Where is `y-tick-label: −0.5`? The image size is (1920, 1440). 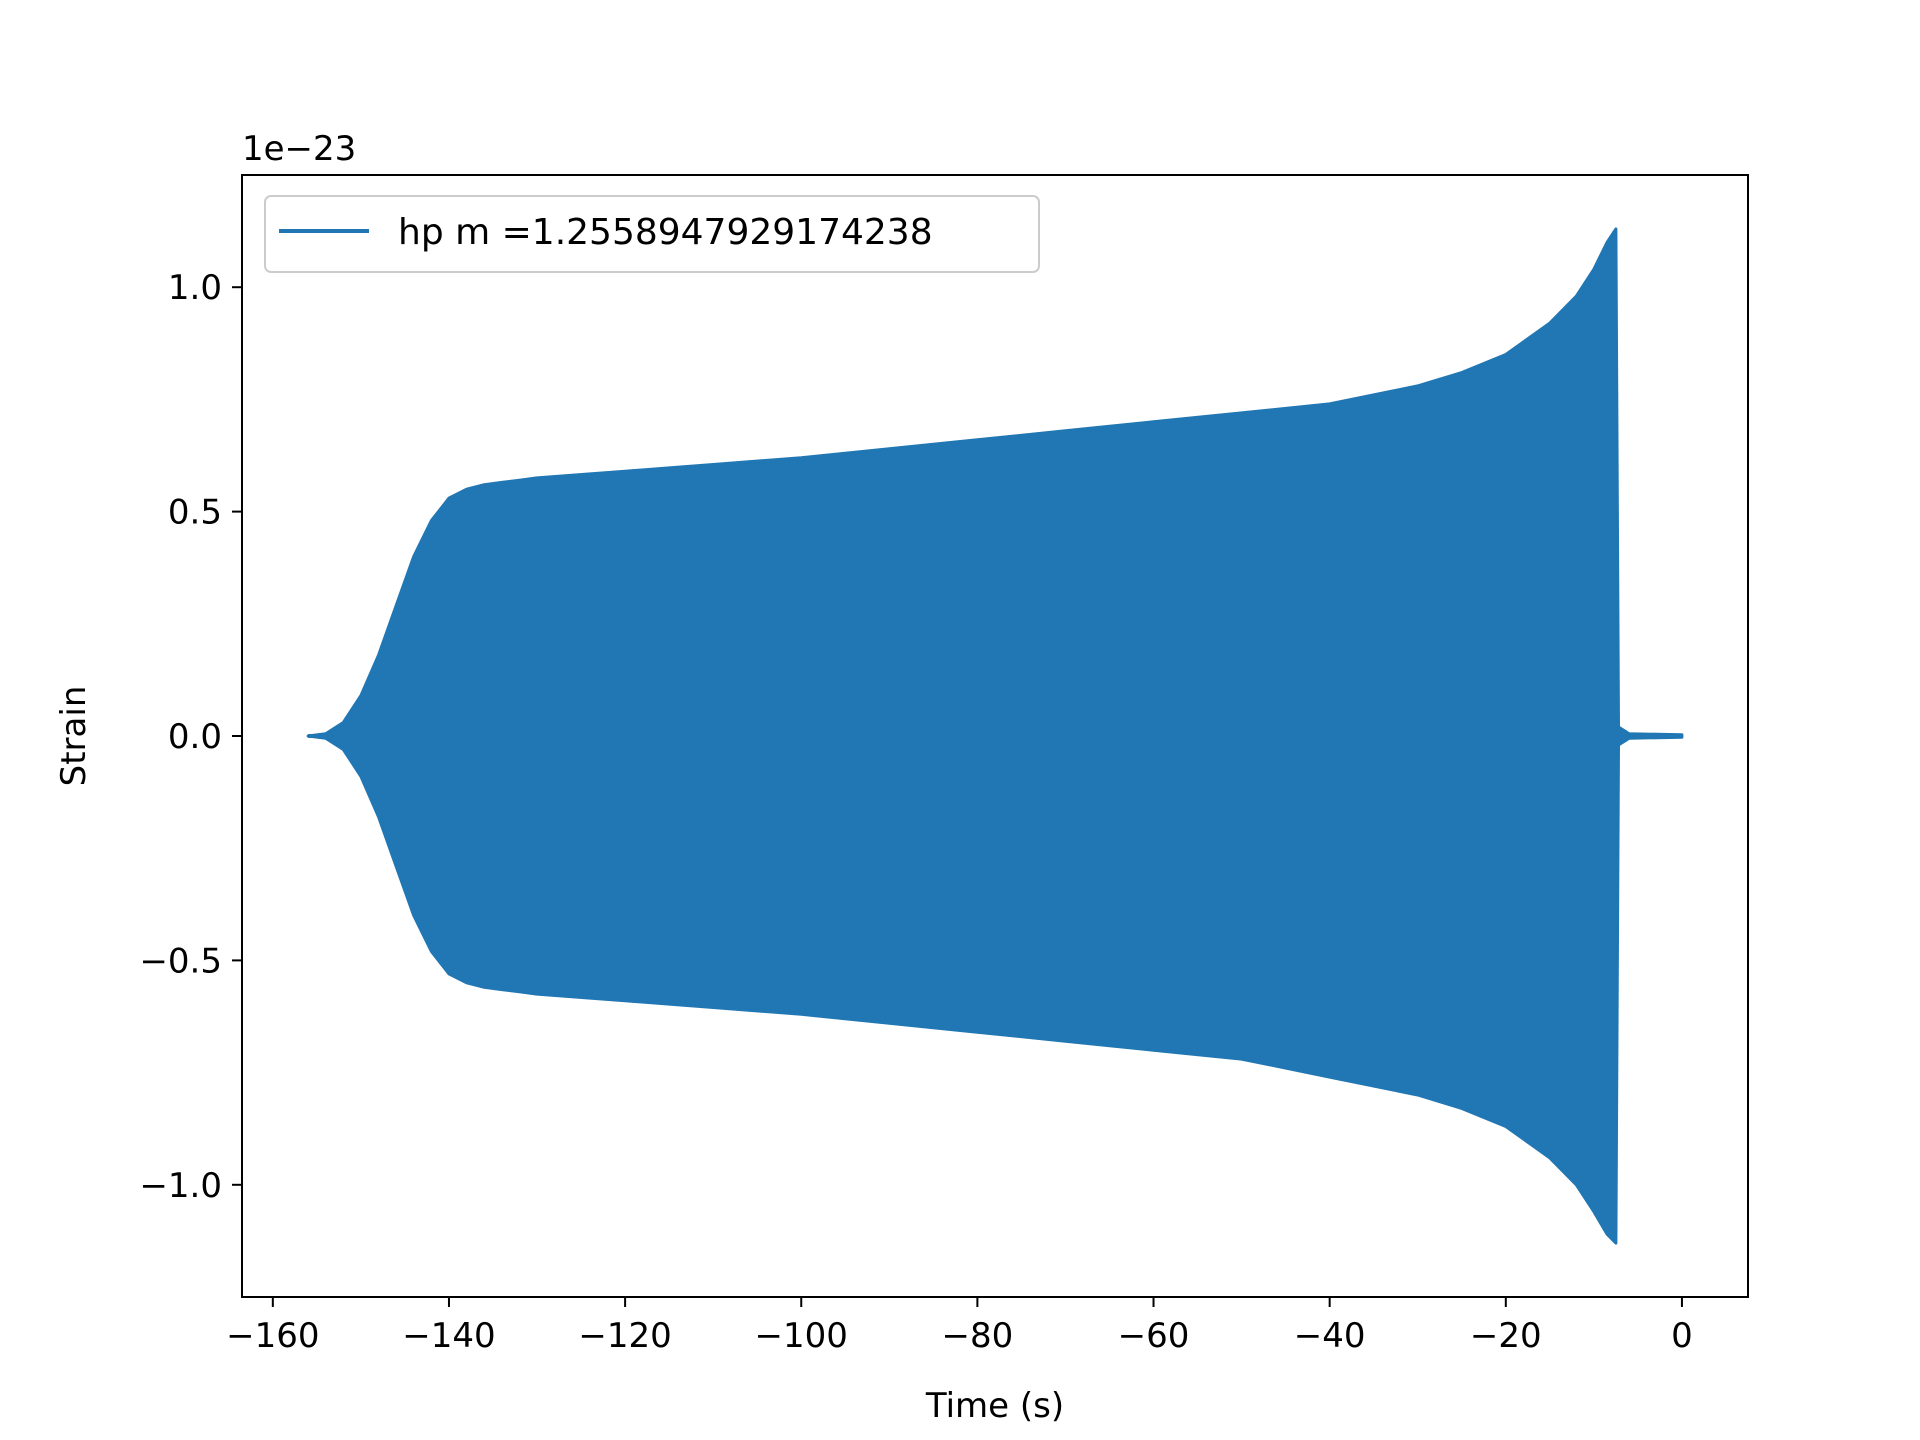
y-tick-label: −0.5 is located at coordinates (180, 961).